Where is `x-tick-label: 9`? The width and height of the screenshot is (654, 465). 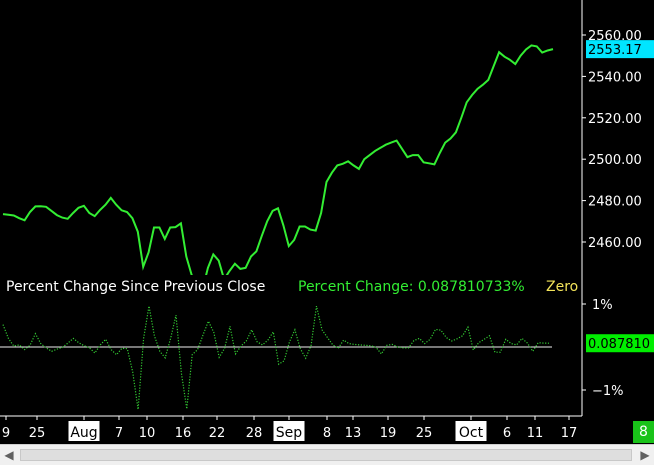
x-tick-label: 9 is located at coordinates (6, 433).